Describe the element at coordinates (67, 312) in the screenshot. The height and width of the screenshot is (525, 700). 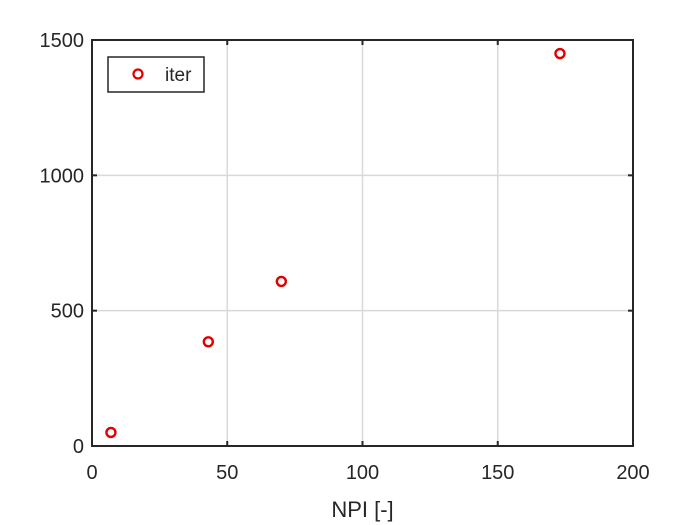
I see `y-tick-label: 500` at that location.